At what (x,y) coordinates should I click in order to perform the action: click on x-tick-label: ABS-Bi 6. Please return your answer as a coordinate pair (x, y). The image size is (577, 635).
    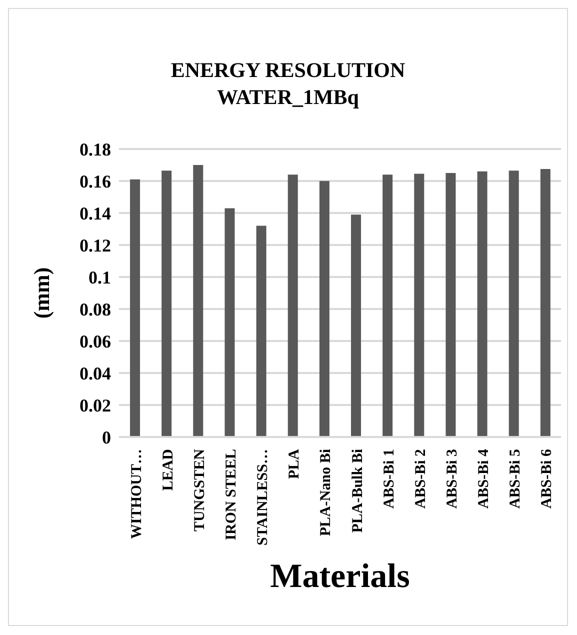
    Looking at the image, I should click on (547, 478).